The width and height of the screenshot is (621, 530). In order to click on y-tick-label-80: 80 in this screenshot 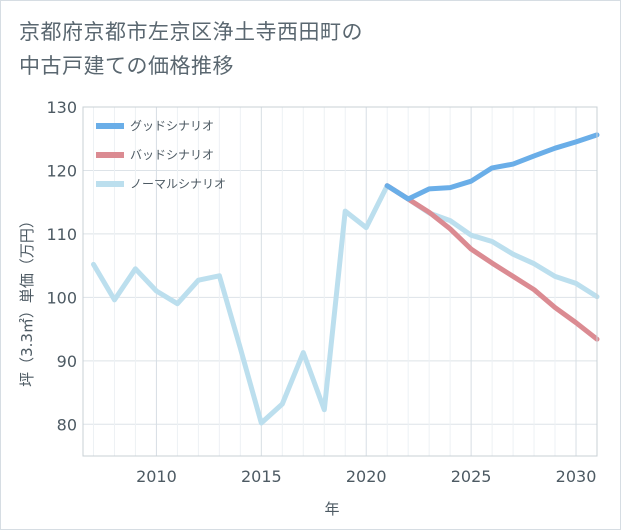, I will do `click(67, 424)`.